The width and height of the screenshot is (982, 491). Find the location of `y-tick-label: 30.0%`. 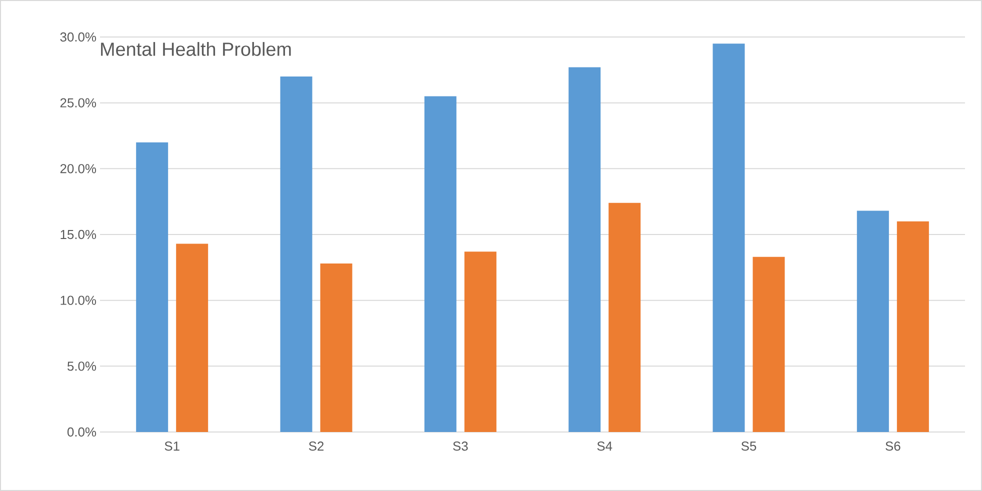

y-tick-label: 30.0% is located at coordinates (78, 37).